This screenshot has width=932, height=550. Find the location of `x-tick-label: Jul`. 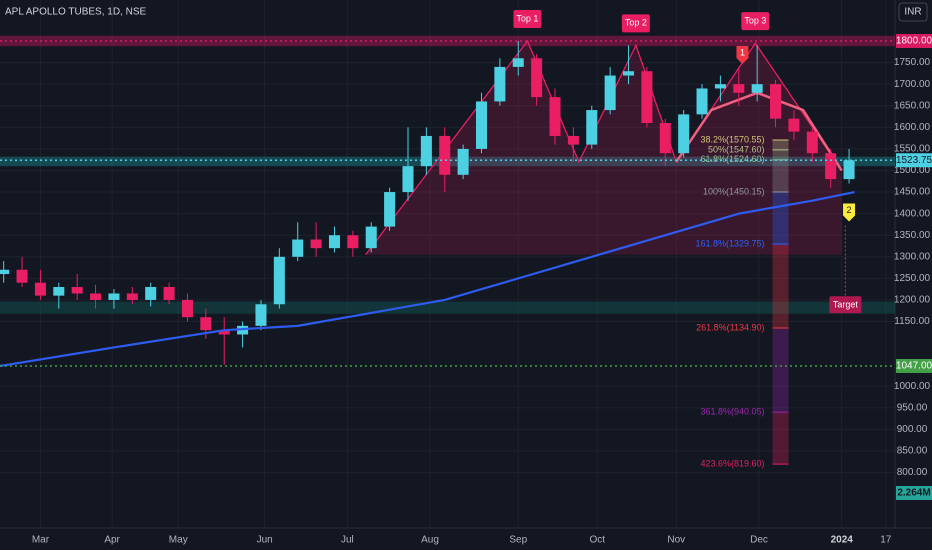

x-tick-label: Jul is located at coordinates (347, 540).